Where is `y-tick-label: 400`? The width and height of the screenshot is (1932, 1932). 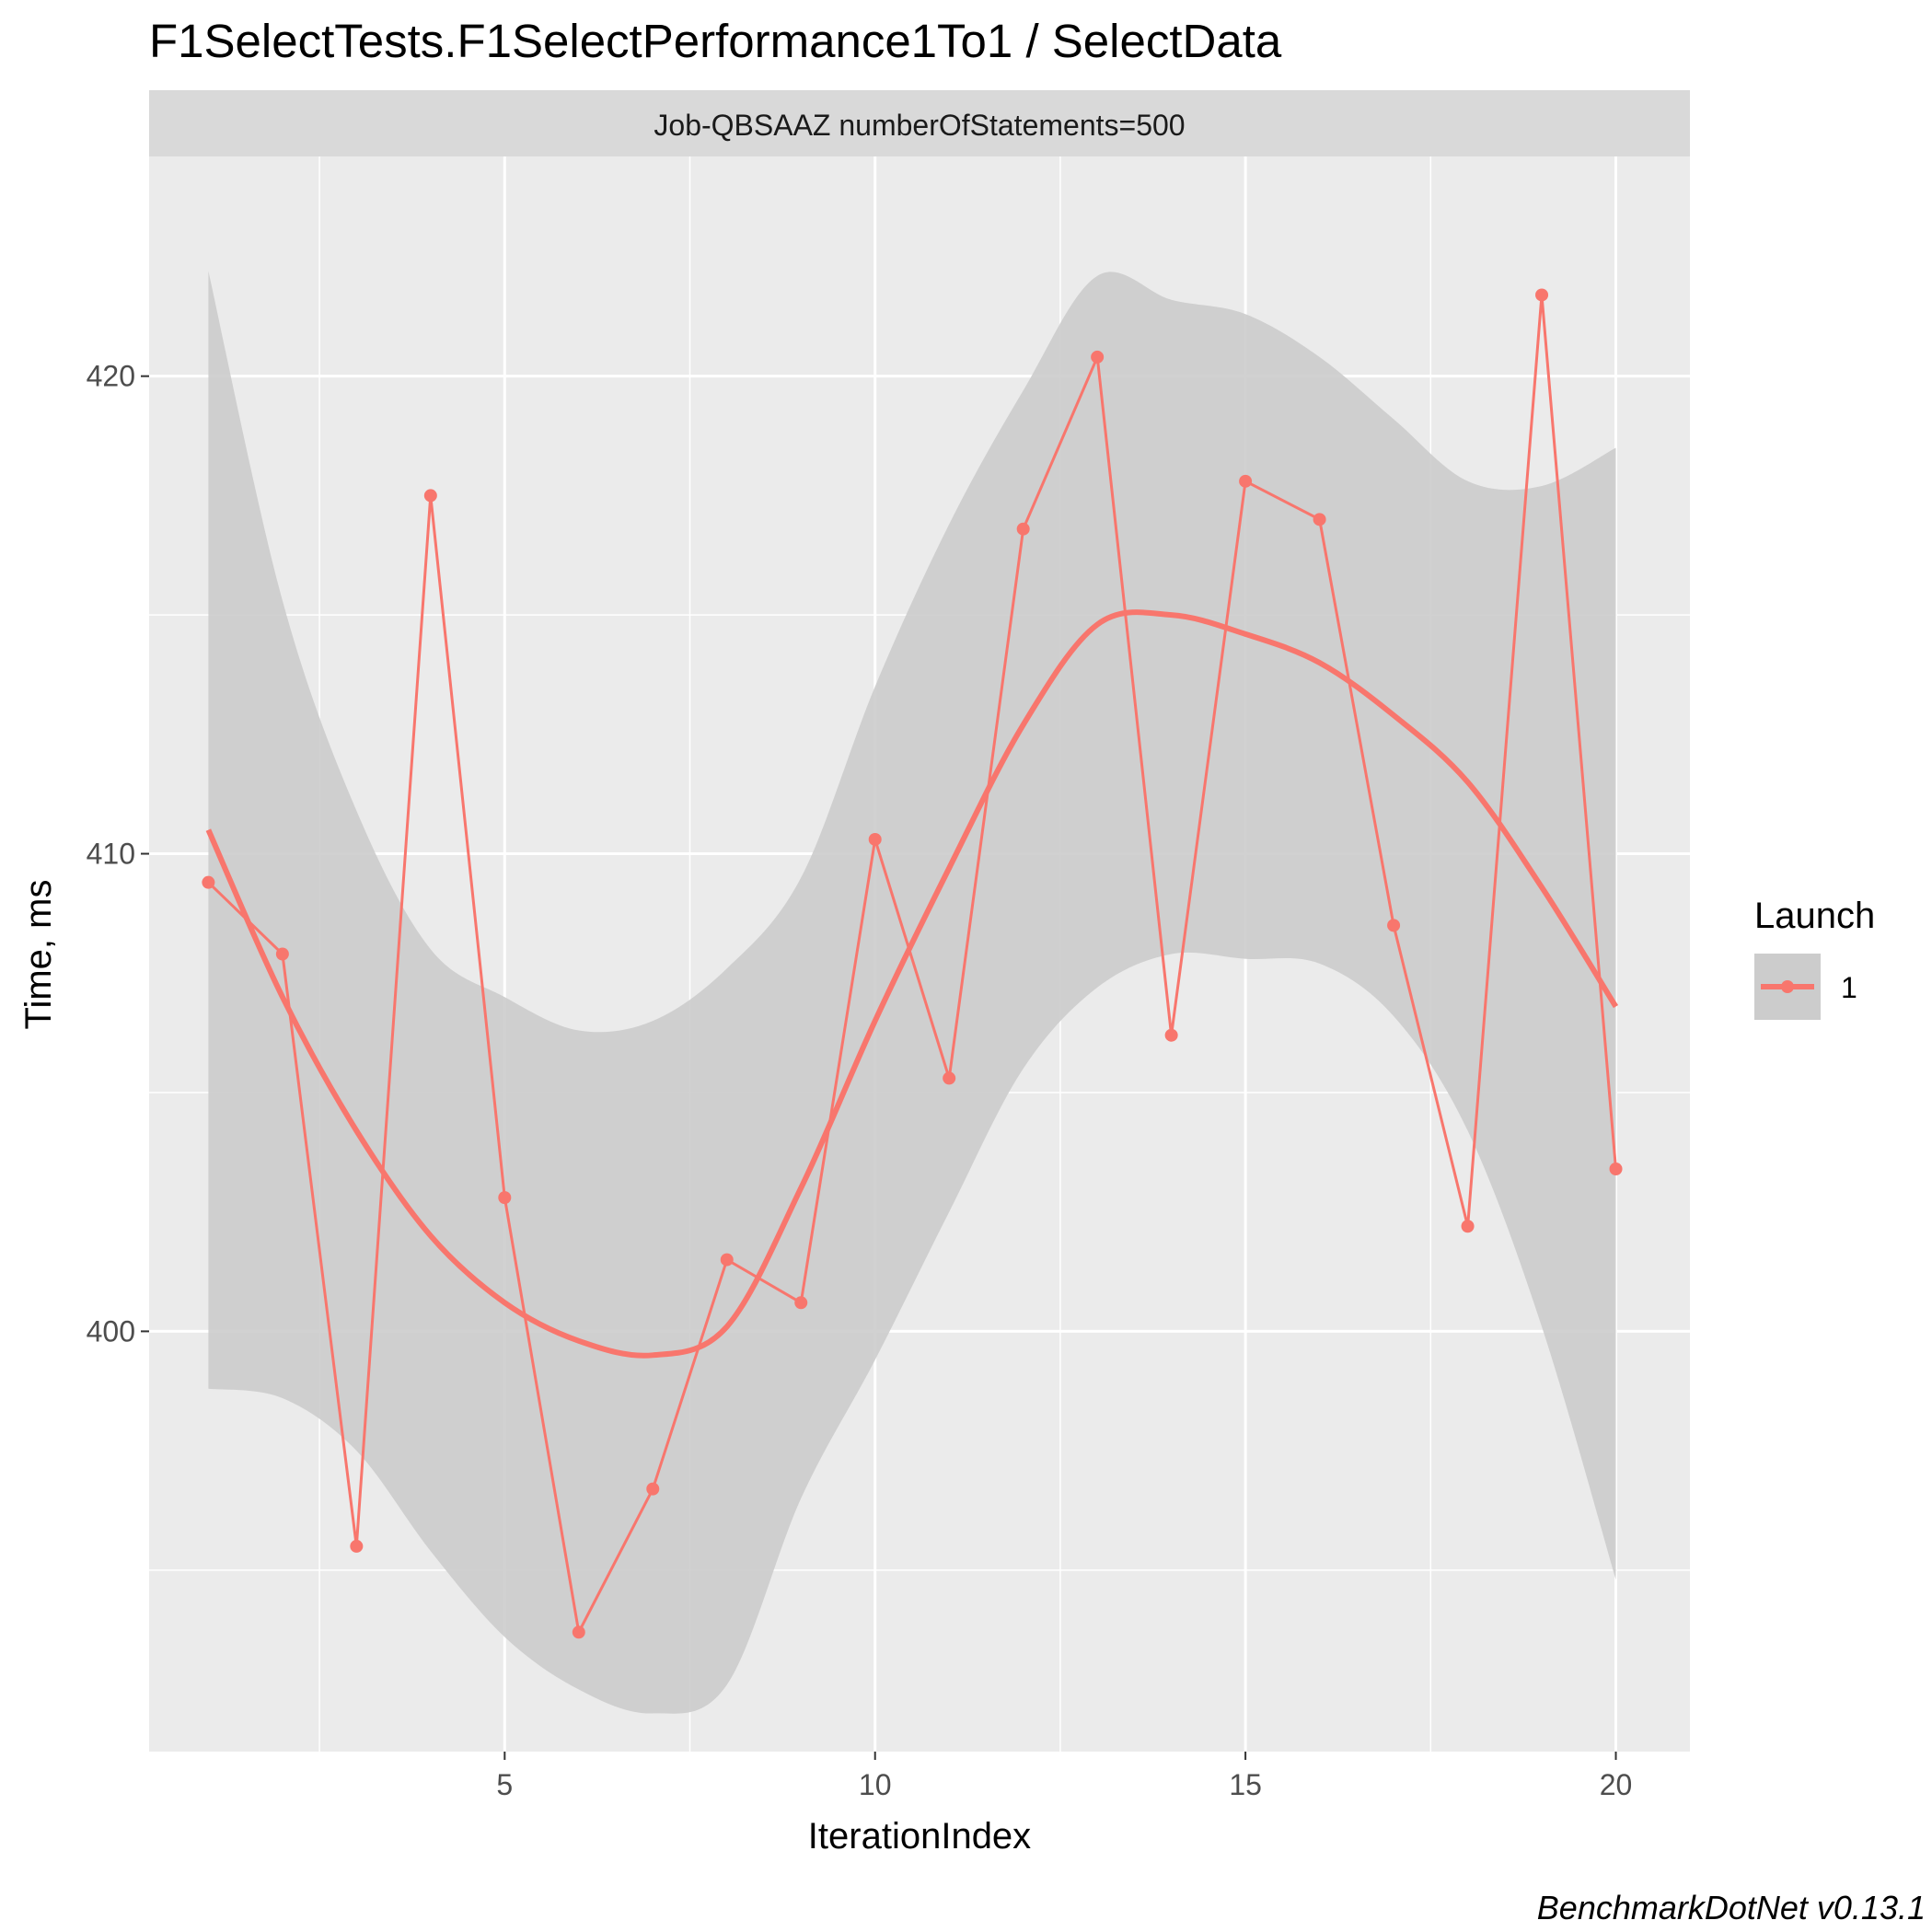
y-tick-label: 400 is located at coordinates (111, 1331).